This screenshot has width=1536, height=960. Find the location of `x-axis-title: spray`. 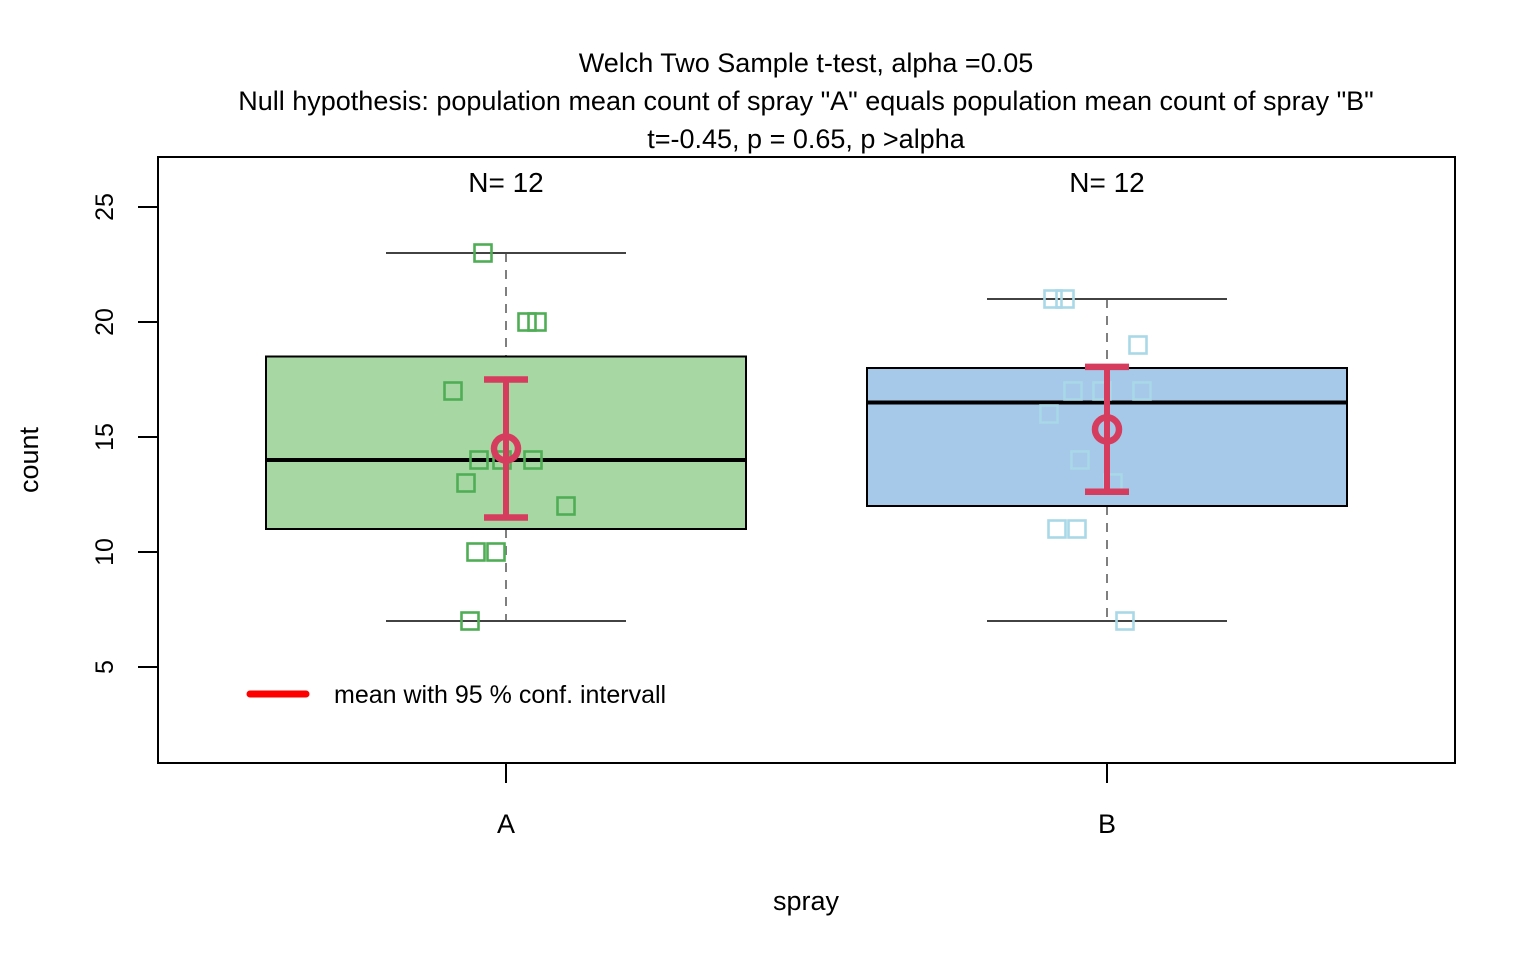

x-axis-title: spray is located at coordinates (806, 901).